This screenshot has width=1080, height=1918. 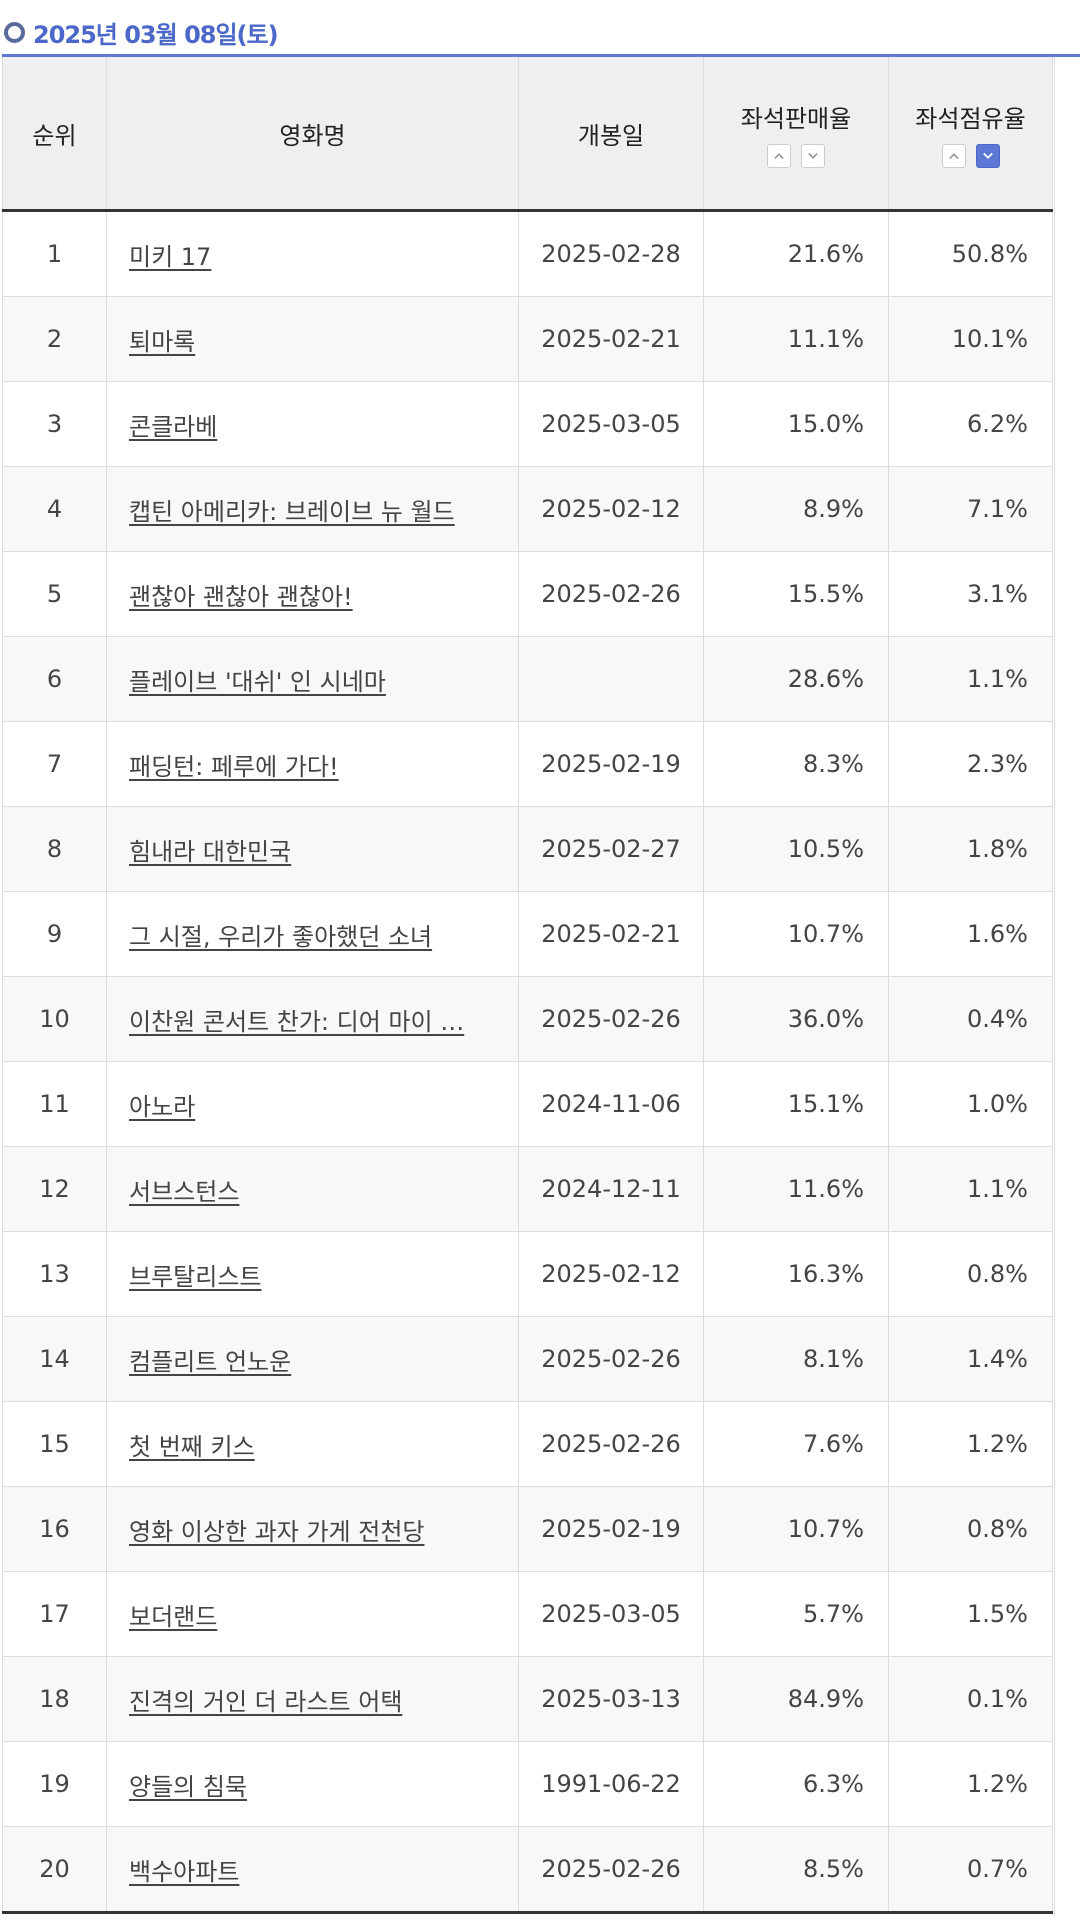 I want to click on title-cell: 보더랜드, so click(x=312, y=1614).